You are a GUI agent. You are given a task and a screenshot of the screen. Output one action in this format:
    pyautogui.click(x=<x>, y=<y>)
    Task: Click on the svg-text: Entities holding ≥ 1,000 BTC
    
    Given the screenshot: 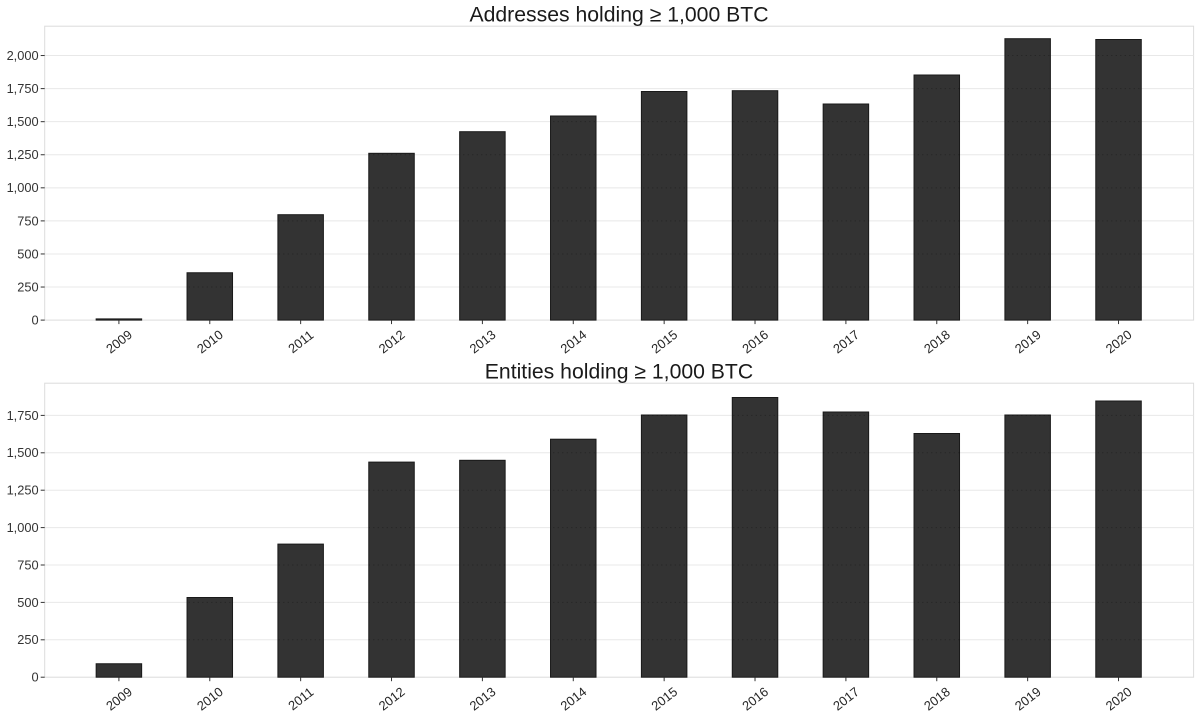 What is the action you would take?
    pyautogui.click(x=619, y=372)
    